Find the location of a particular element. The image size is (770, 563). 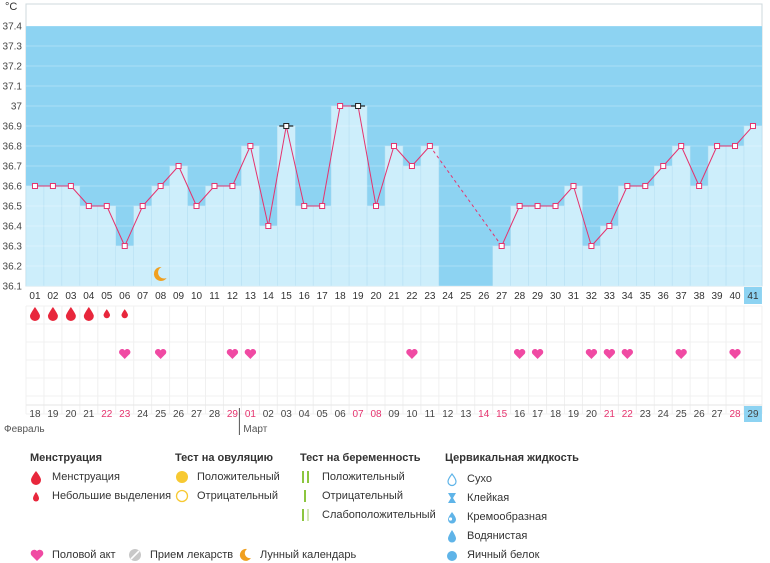

cycle-day-label: 12 is located at coordinates (233, 296).